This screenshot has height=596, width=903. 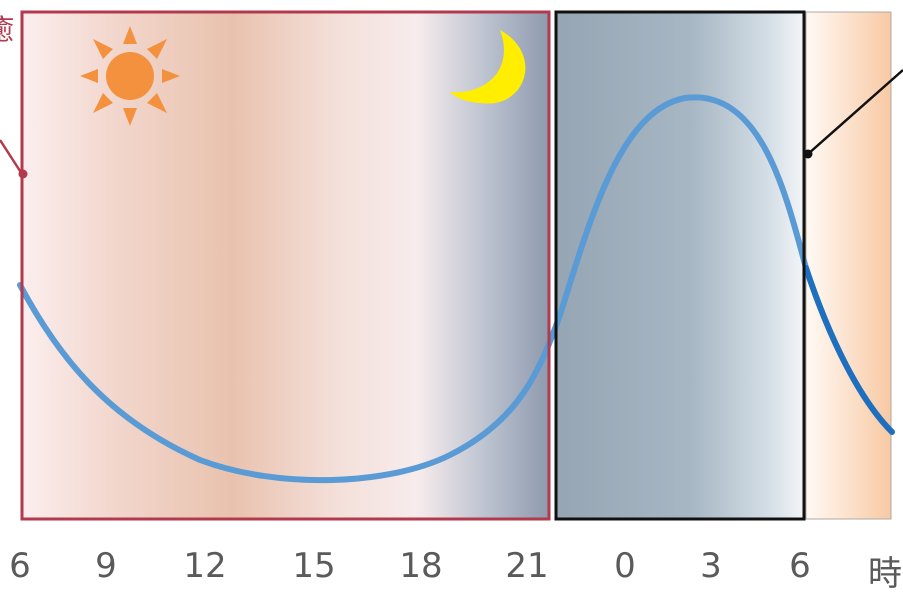 I want to click on x-tick-label: 18, so click(x=421, y=566).